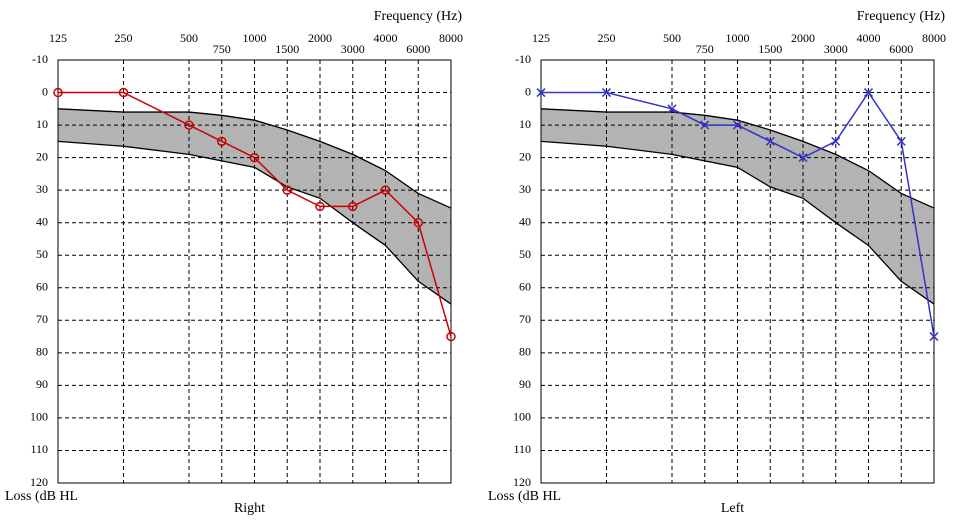 Image resolution: width=980 pixels, height=525 pixels. I want to click on chart-title: Right, so click(249, 508).